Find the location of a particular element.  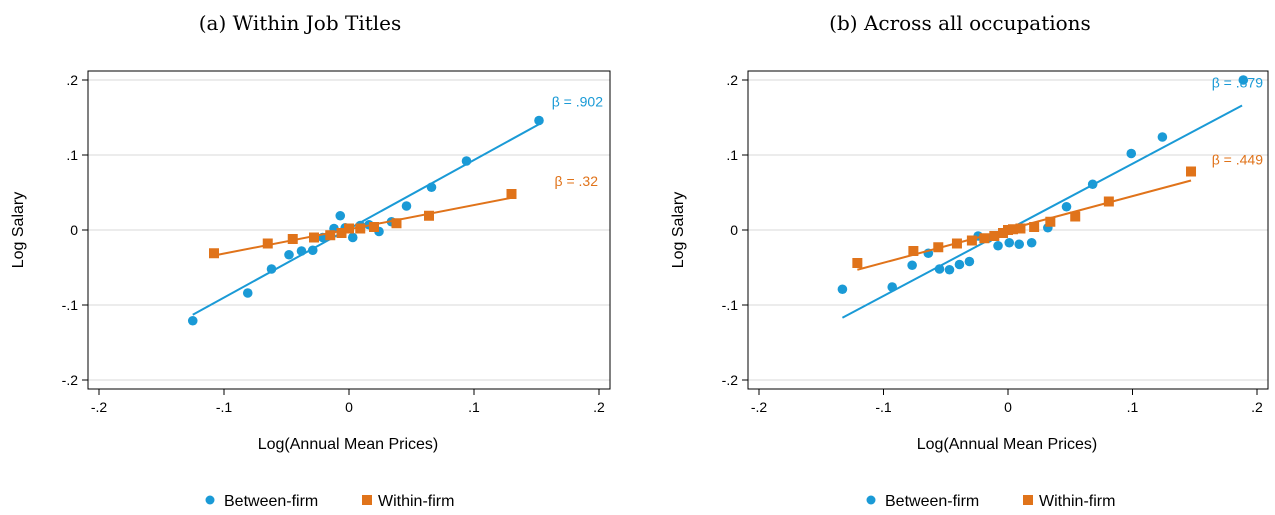

panel-b-xlabel: Log(Annual Mean Prices) is located at coordinates (1007, 444).